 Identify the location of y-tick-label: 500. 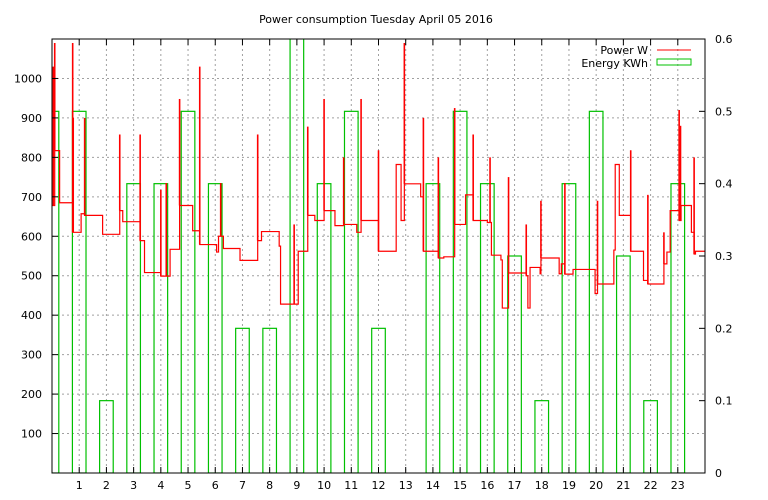
(31, 276).